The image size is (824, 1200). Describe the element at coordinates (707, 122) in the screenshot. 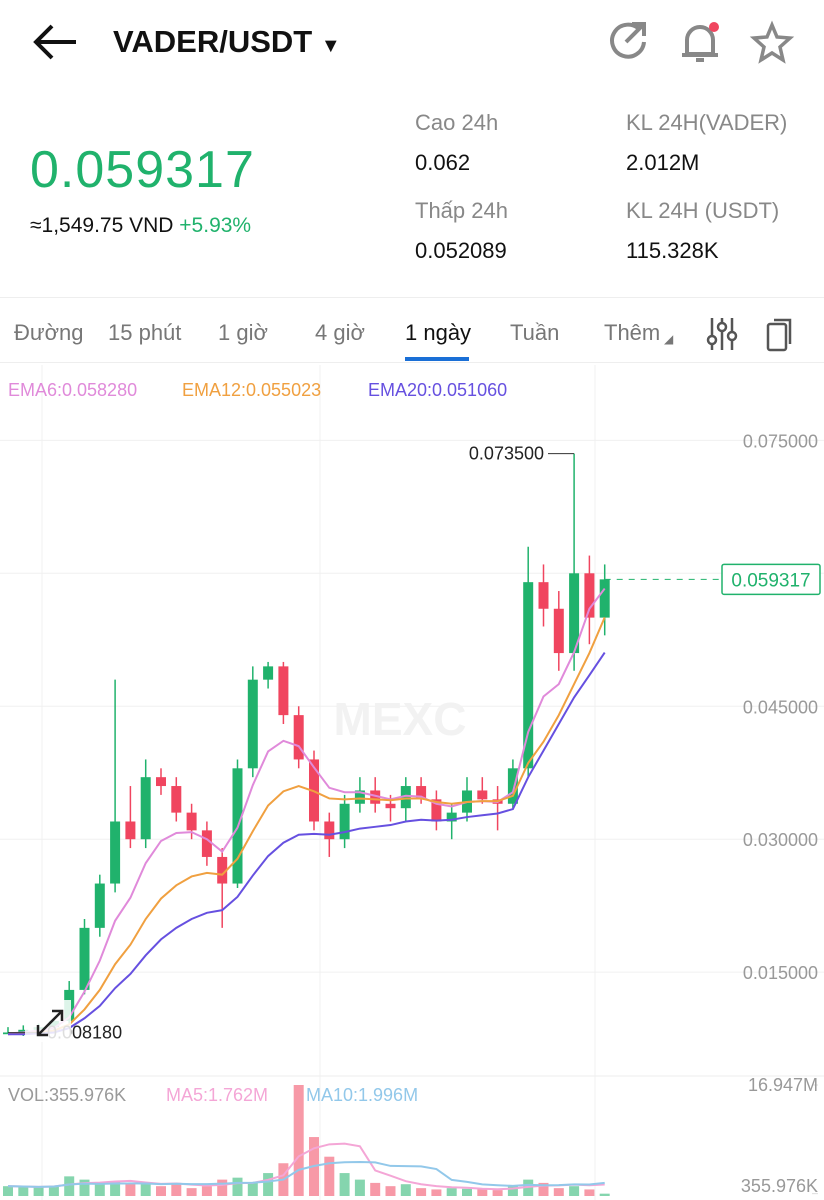

I see `stat-label: KL 24H(VADER)` at that location.